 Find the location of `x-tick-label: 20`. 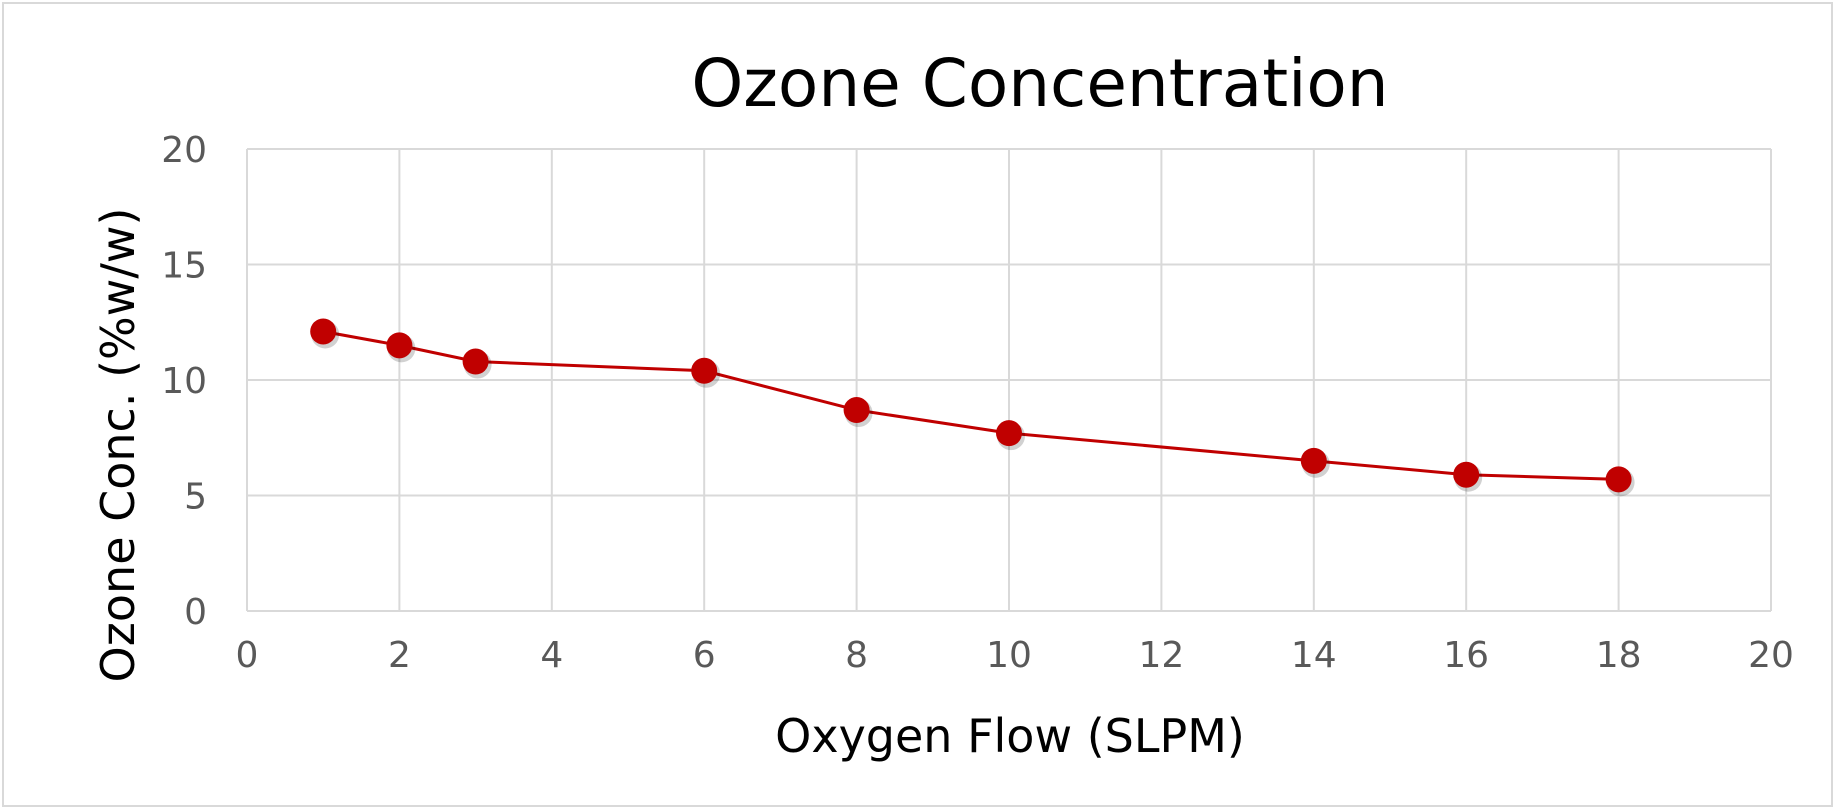

x-tick-label: 20 is located at coordinates (1771, 655).